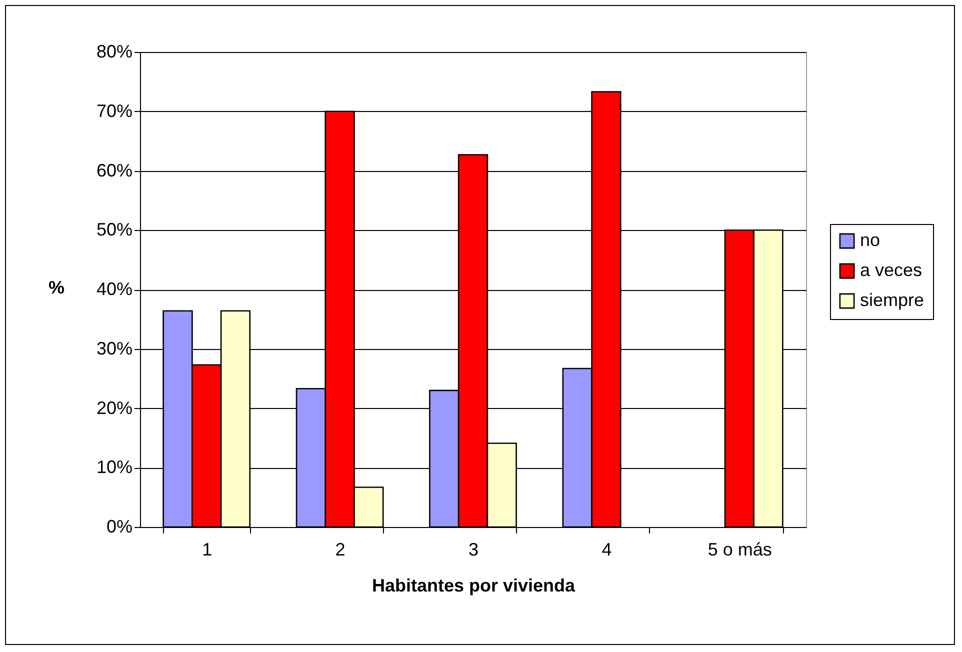  I want to click on legend-label: no, so click(870, 240).